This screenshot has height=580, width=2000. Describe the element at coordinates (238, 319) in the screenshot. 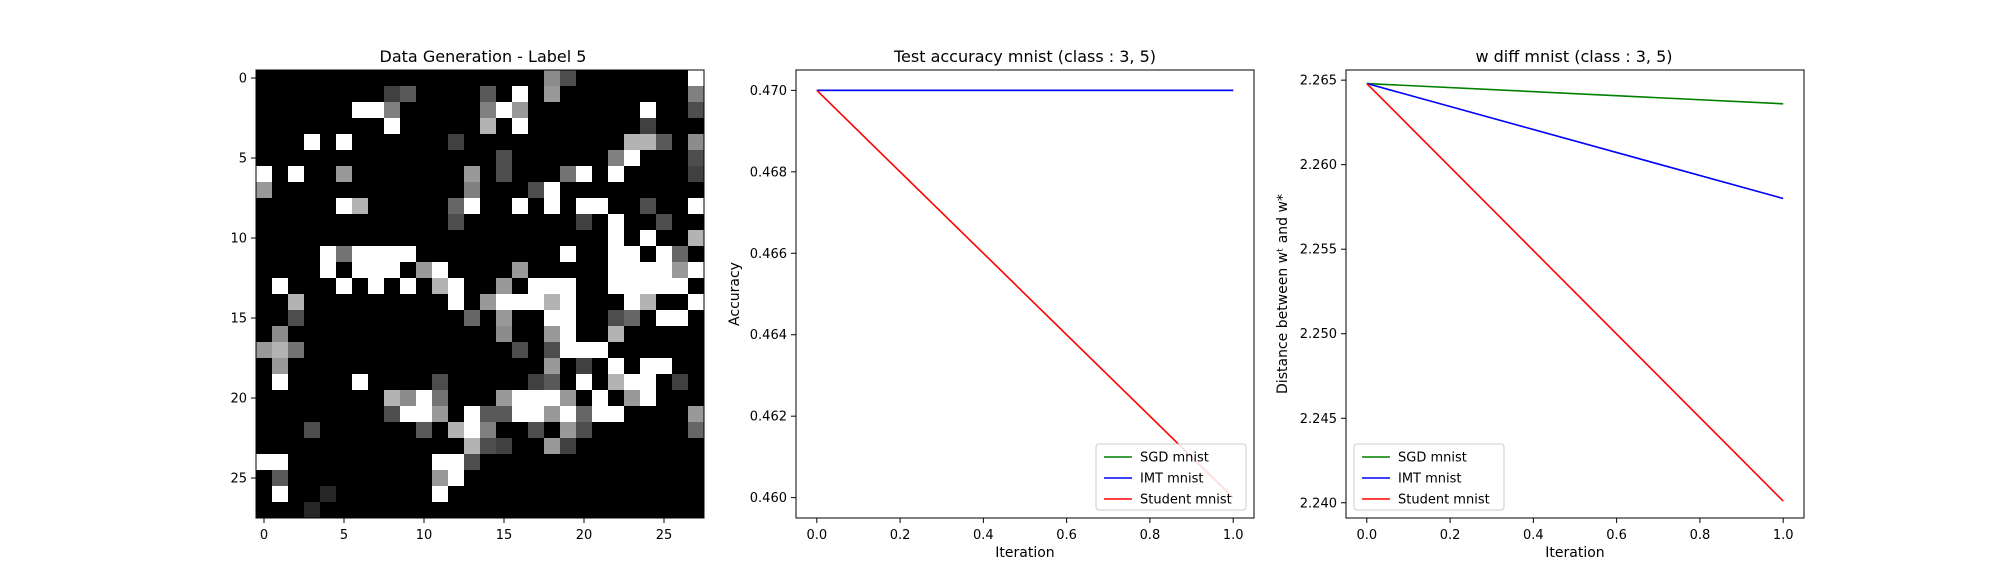

I see `heatmap-y-tick-label: 15` at that location.